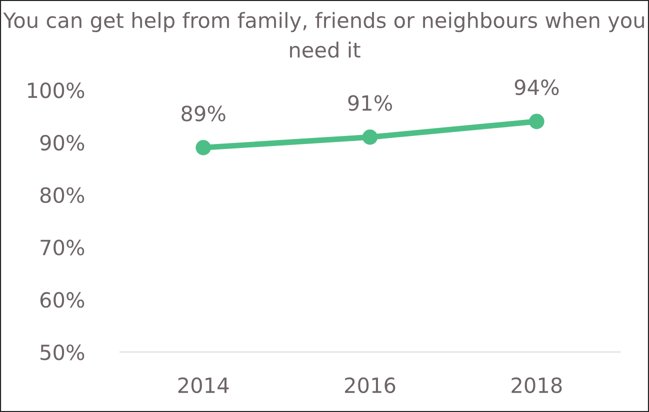  What do you see at coordinates (62, 248) in the screenshot?
I see `y-tick-label: 70%` at bounding box center [62, 248].